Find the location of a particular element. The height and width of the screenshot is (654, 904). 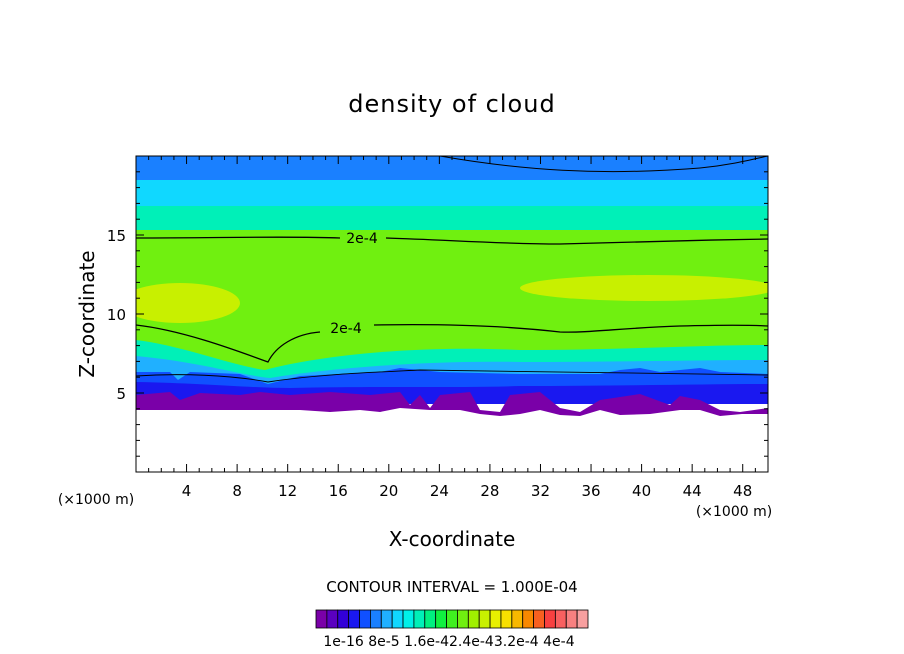

contour-2e-4-lower is located at coordinates (452, 343).